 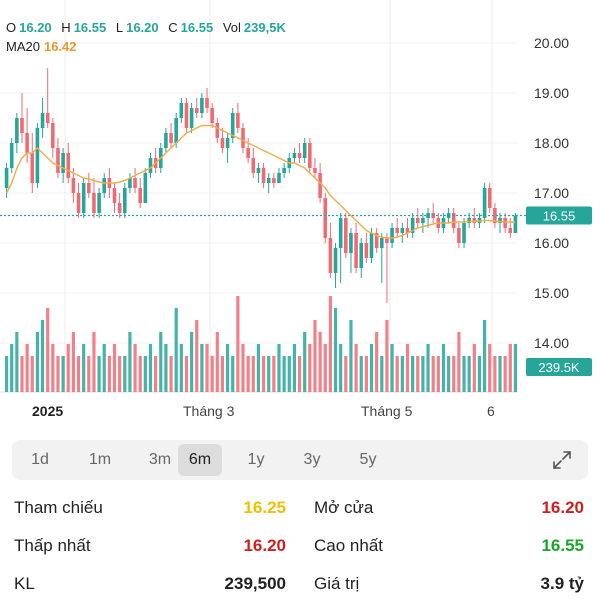 I want to click on low-value: 16.20, so click(x=264, y=545).